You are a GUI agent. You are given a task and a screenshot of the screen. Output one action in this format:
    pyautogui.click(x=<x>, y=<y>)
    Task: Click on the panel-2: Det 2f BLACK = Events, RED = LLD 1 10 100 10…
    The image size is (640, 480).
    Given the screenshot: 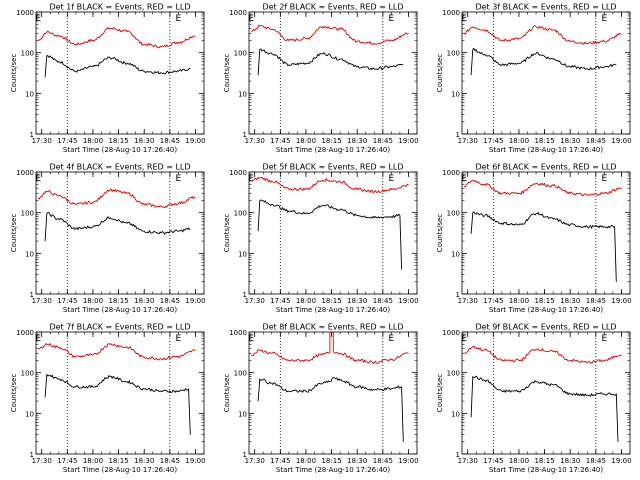 What is the action you would take?
    pyautogui.click(x=321, y=79)
    